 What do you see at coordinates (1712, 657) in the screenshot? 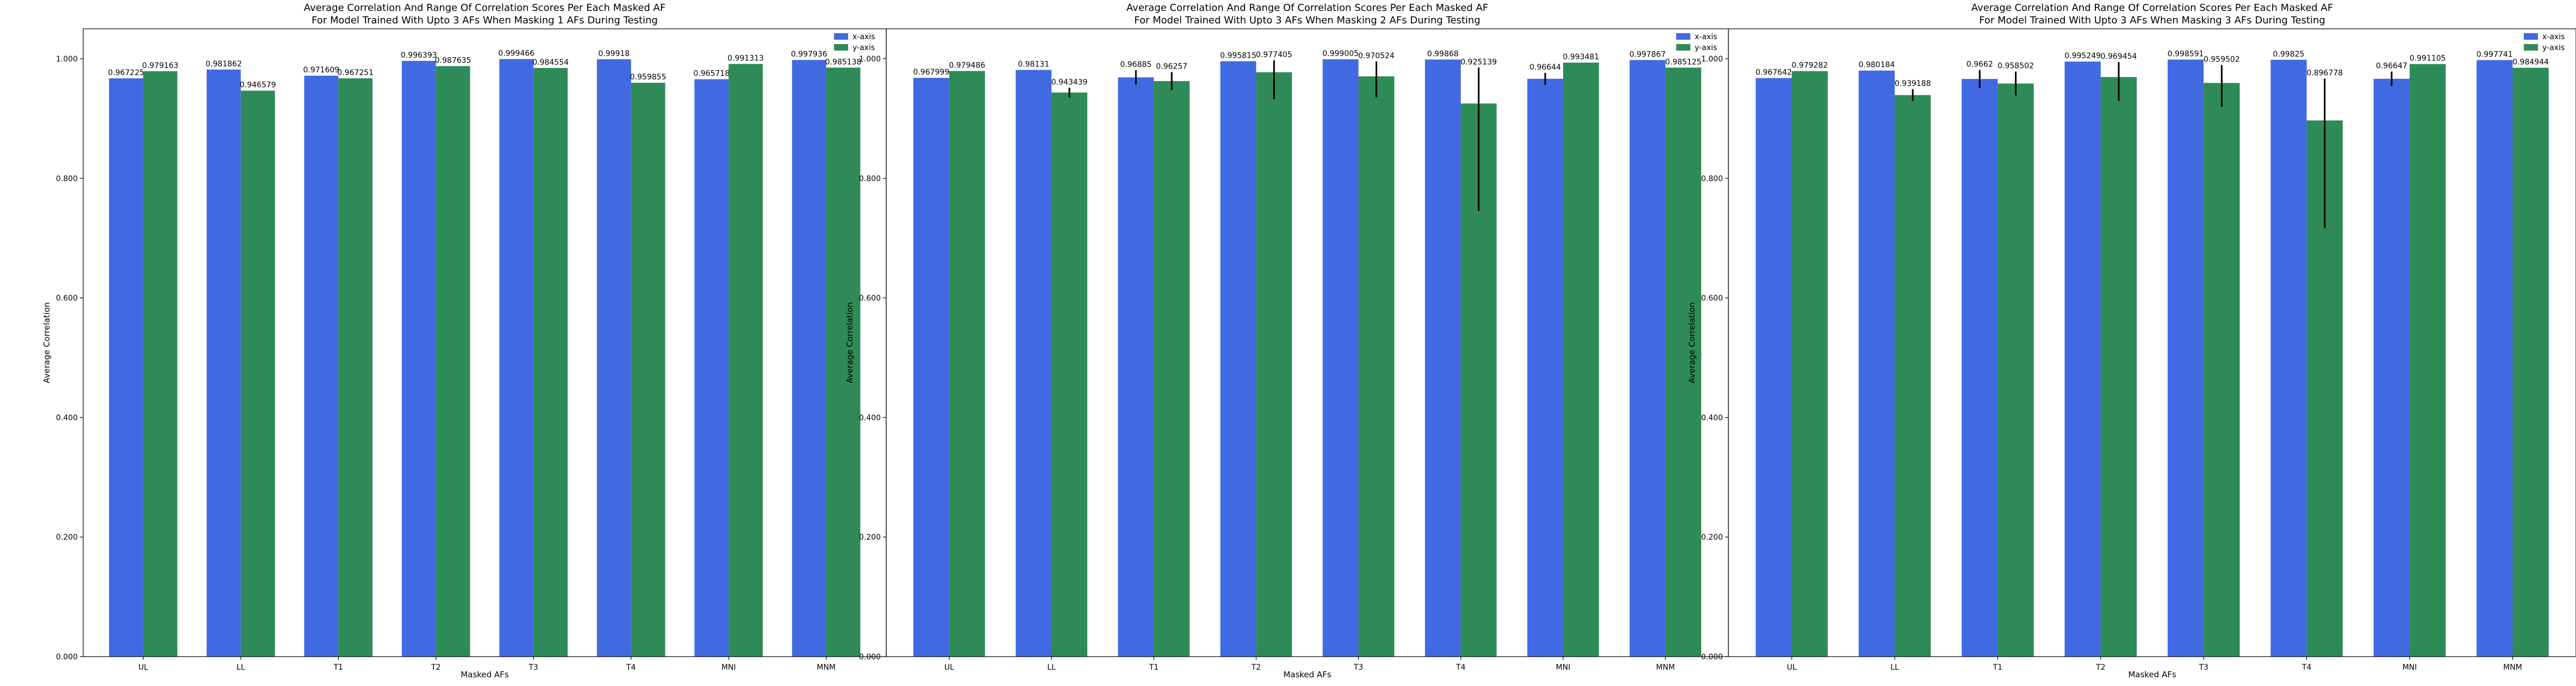
I see `y-tick-label: 0.000` at bounding box center [1712, 657].